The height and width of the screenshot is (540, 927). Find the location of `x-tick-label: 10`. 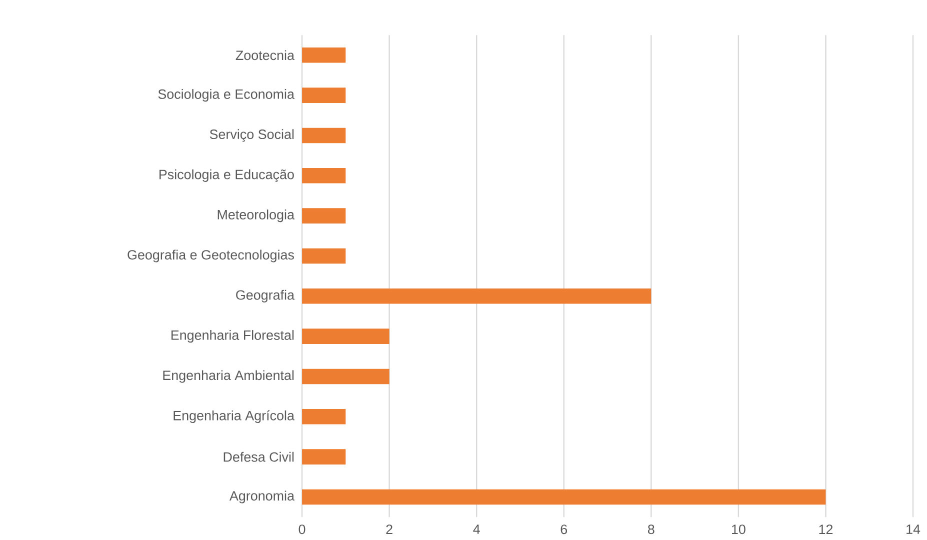

x-tick-label: 10 is located at coordinates (739, 529).